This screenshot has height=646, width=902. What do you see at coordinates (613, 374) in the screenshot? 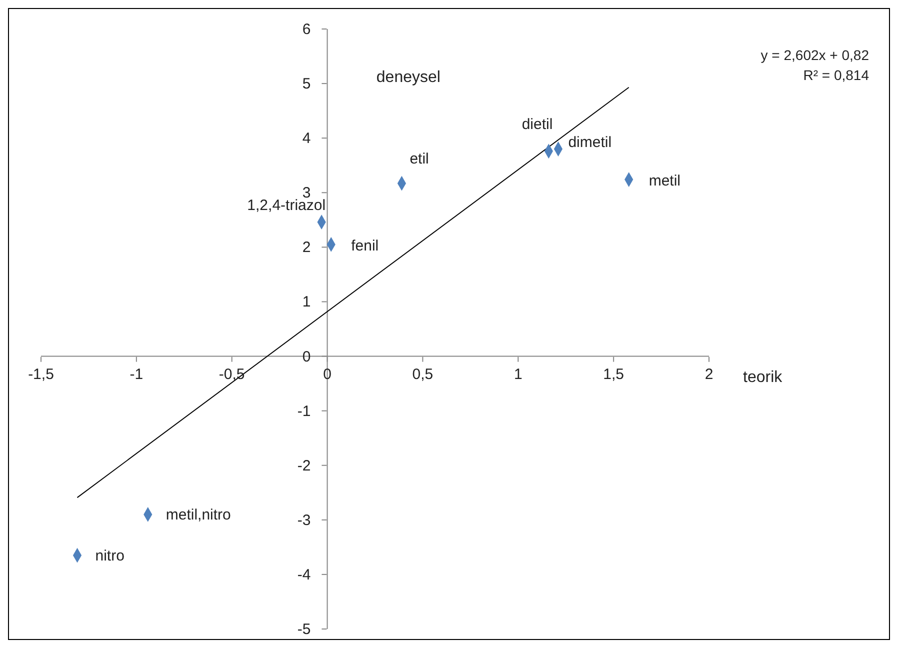
I see `x-tick-label: 1,5` at bounding box center [613, 374].